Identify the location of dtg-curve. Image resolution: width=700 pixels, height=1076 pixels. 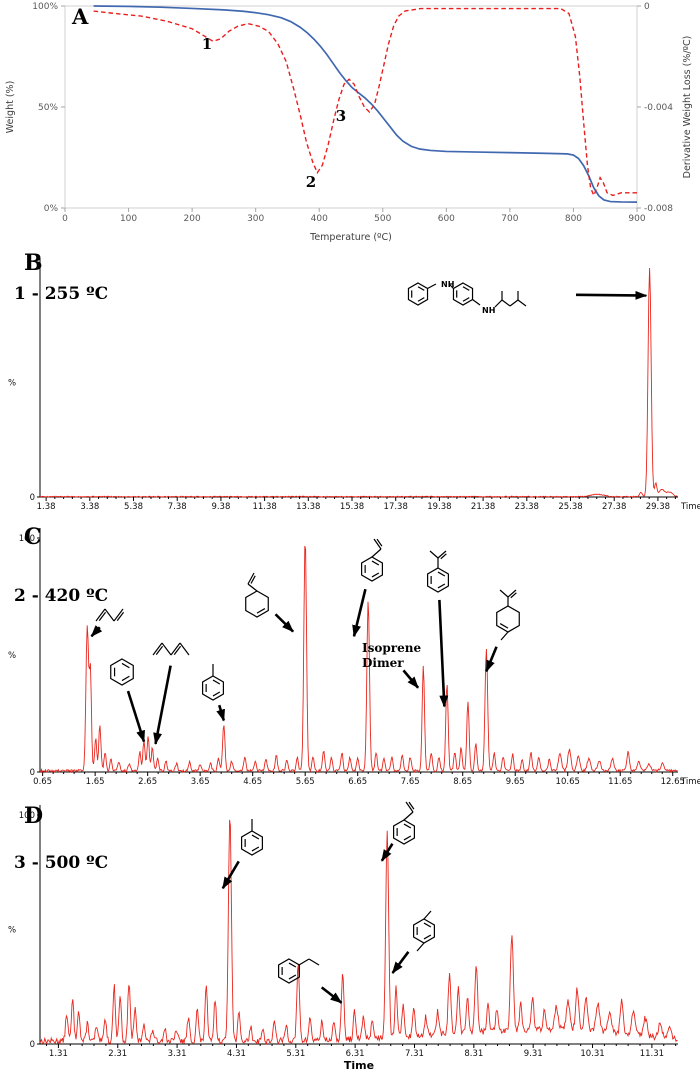
(365, 102).